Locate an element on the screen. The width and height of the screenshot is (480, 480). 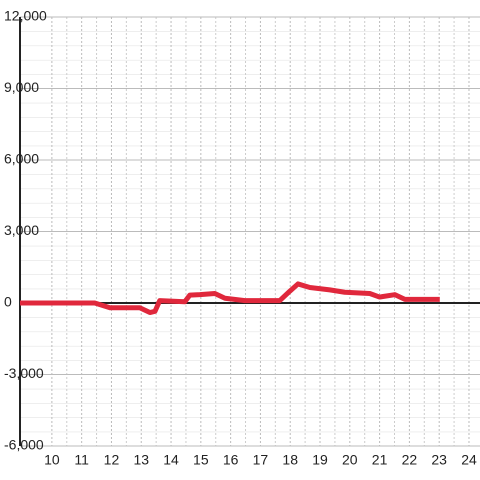
y-tick-label: 0 is located at coordinates (8, 302).